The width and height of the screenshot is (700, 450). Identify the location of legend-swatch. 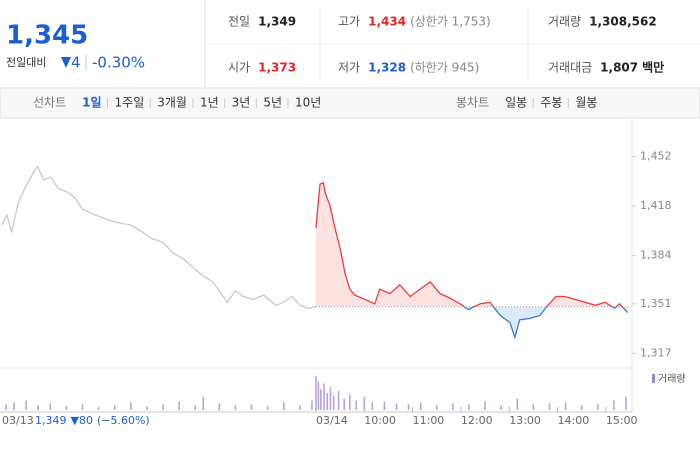
(653, 378).